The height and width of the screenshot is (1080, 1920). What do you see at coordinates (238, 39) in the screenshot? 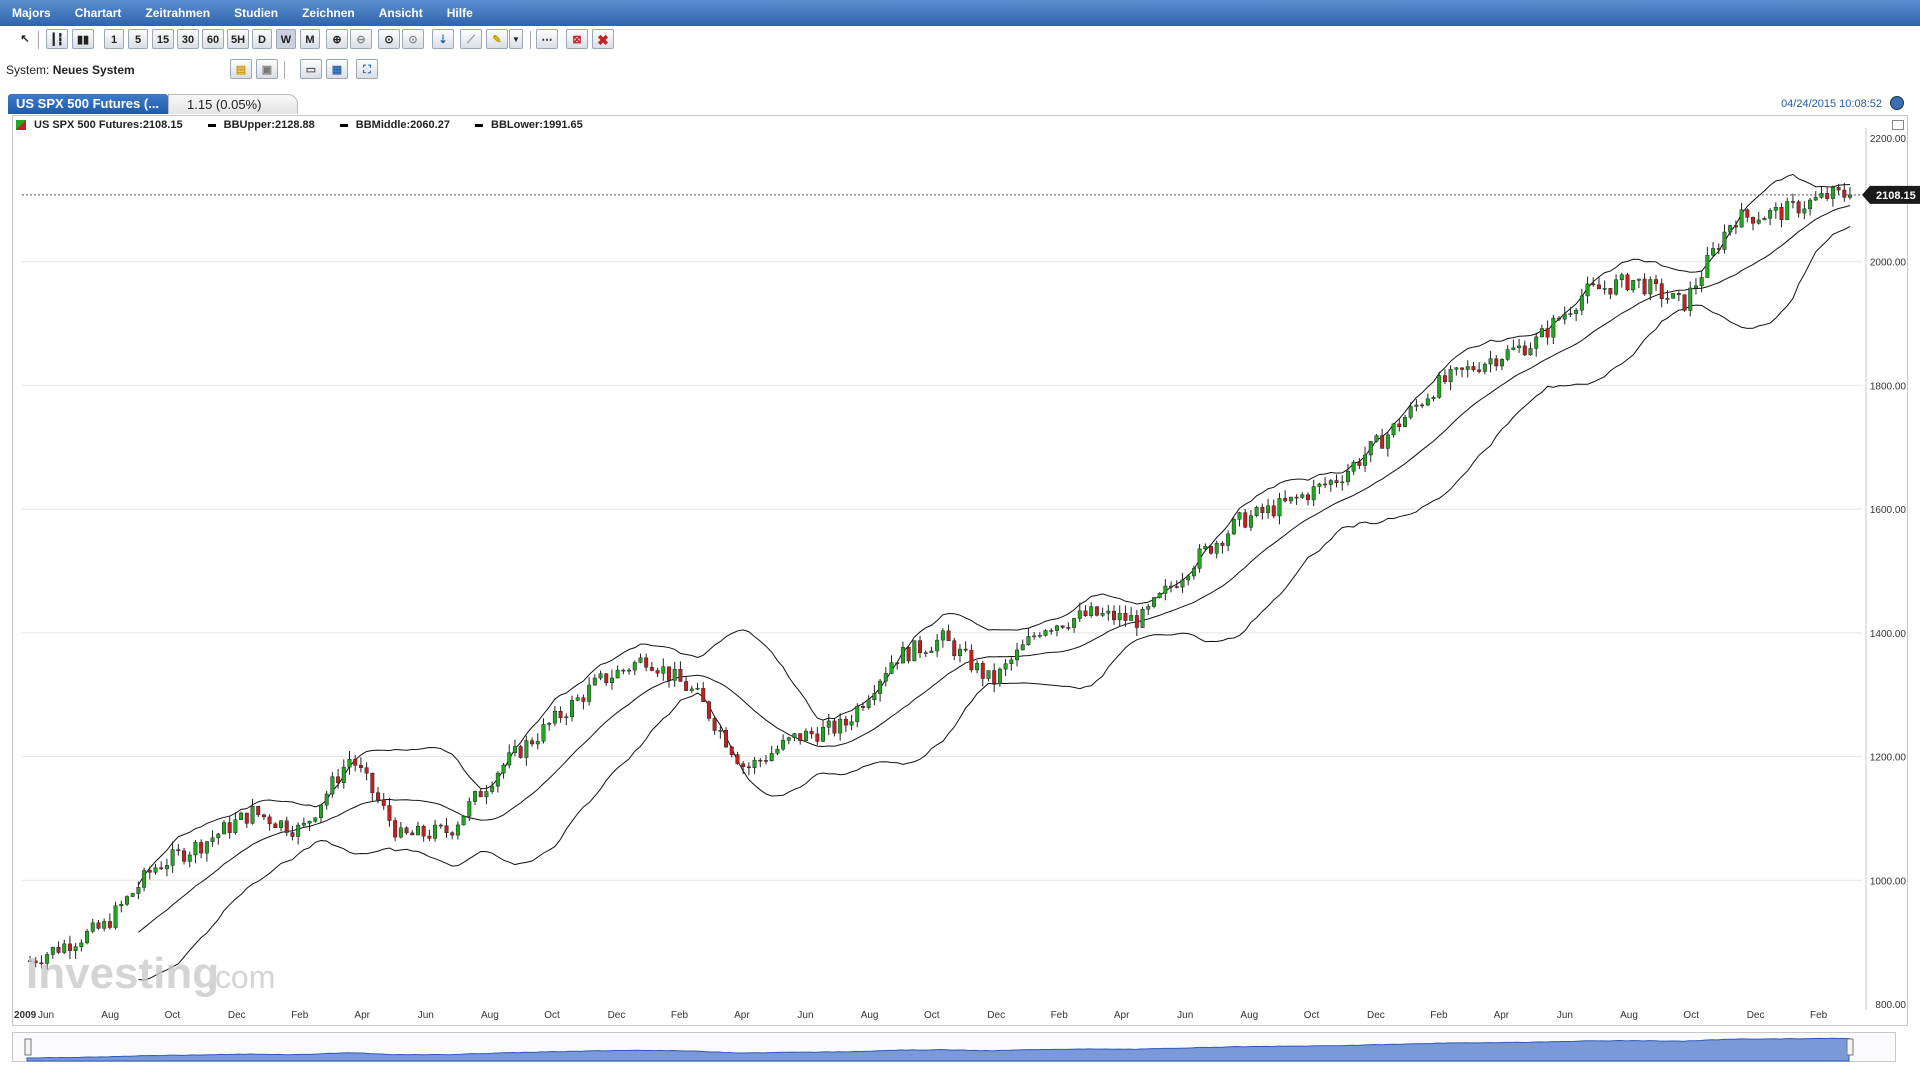
I see `timeframe-5h-button: 5H` at bounding box center [238, 39].